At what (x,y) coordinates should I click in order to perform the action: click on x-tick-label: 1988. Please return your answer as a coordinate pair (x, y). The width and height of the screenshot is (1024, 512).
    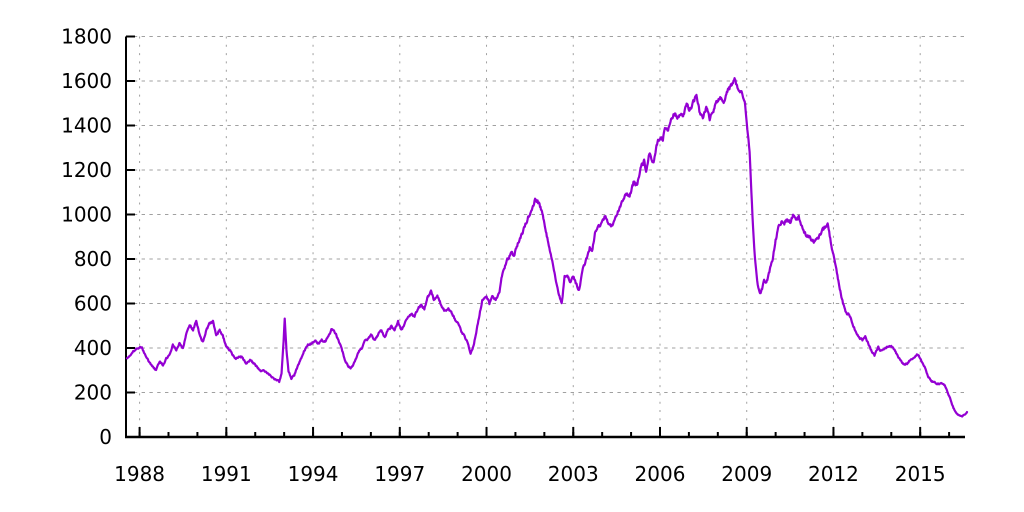
    Looking at the image, I should click on (139, 474).